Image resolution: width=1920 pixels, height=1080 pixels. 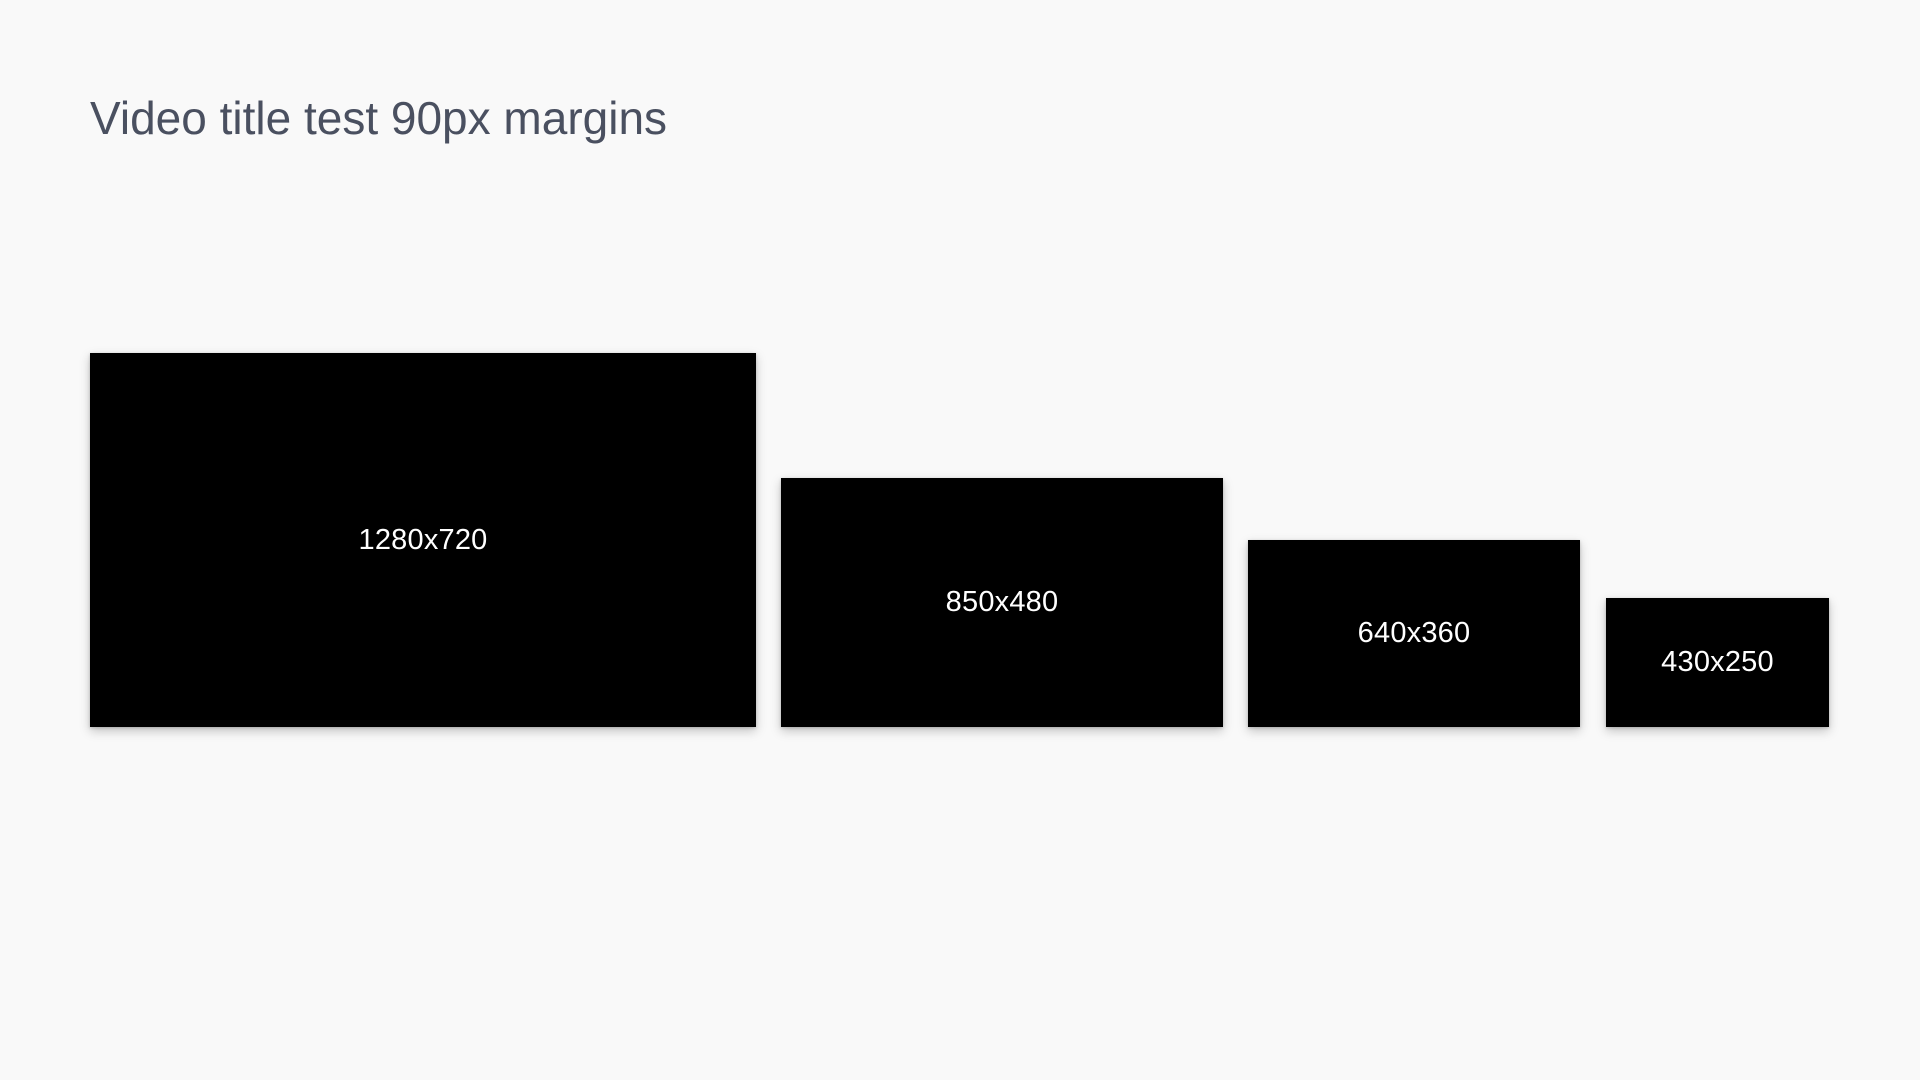 I want to click on video-player-850x480: 850x480, so click(x=1002, y=602).